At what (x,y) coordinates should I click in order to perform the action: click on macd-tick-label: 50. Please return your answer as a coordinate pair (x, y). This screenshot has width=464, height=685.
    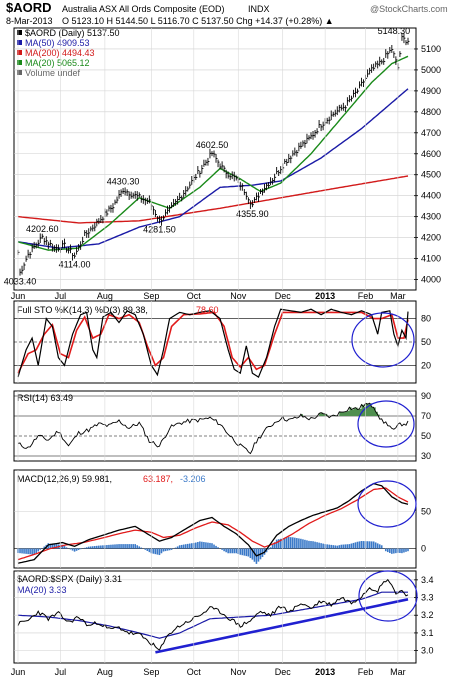
    Looking at the image, I should click on (426, 512).